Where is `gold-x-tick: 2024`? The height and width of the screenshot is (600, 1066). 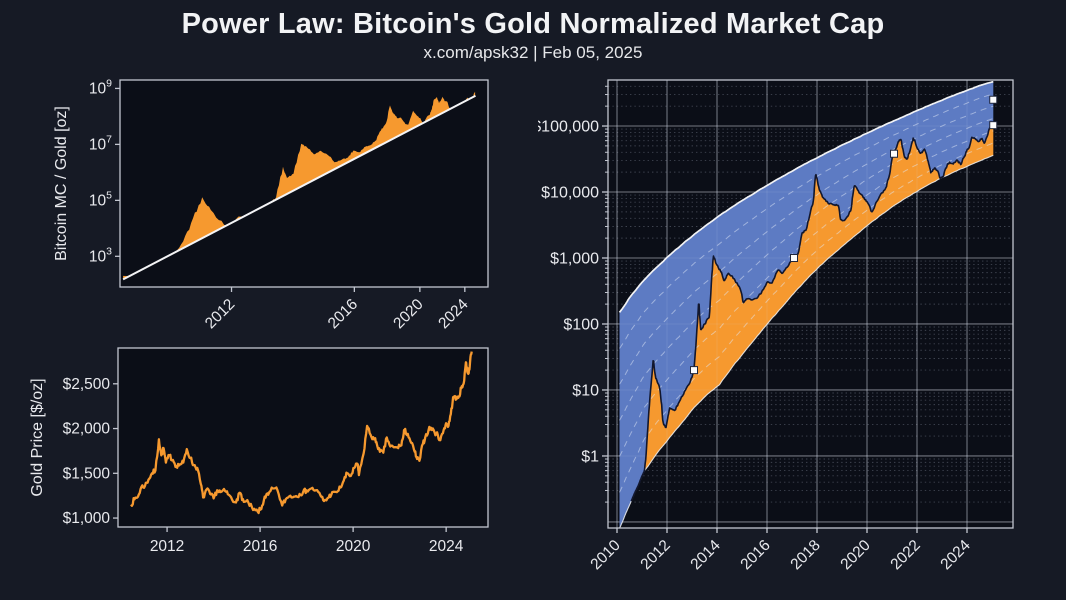
gold-x-tick: 2024 is located at coordinates (446, 546).